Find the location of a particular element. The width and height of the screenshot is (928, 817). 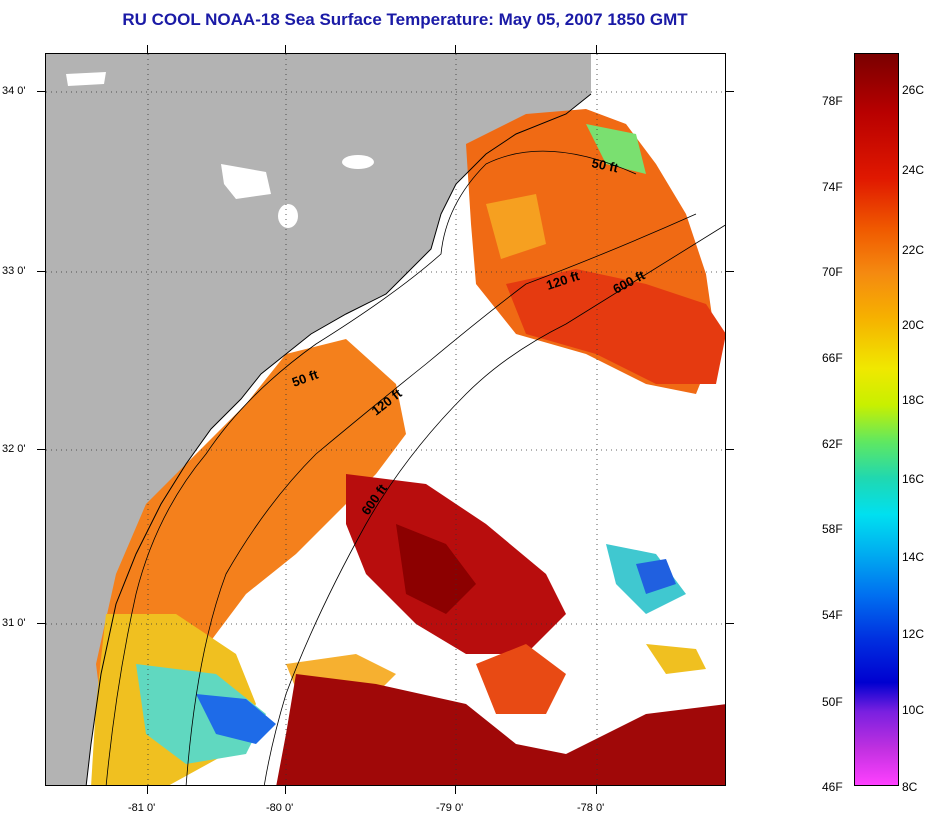

contour-label: 50 ft is located at coordinates (605, 165).